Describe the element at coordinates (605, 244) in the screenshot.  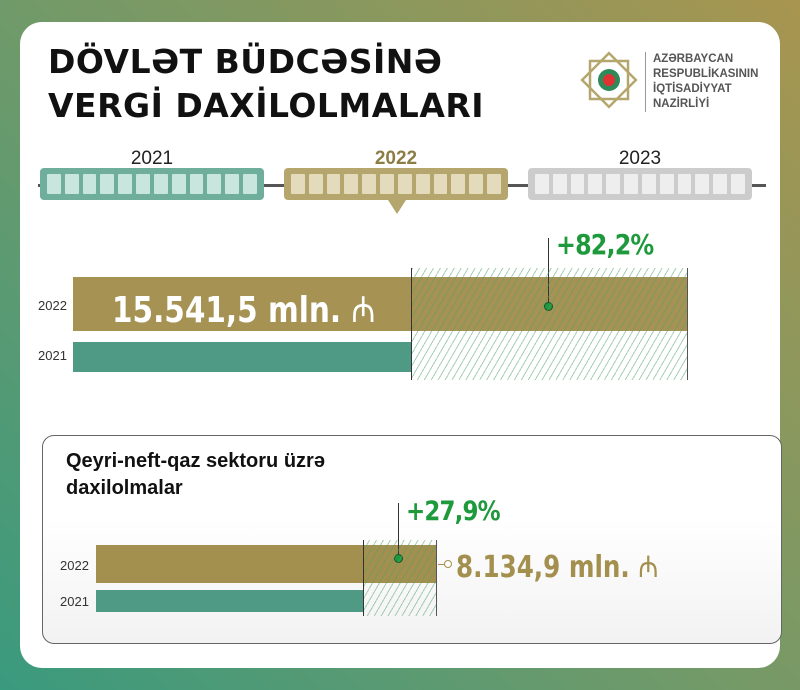
I see `growth-label: +82,2%` at that location.